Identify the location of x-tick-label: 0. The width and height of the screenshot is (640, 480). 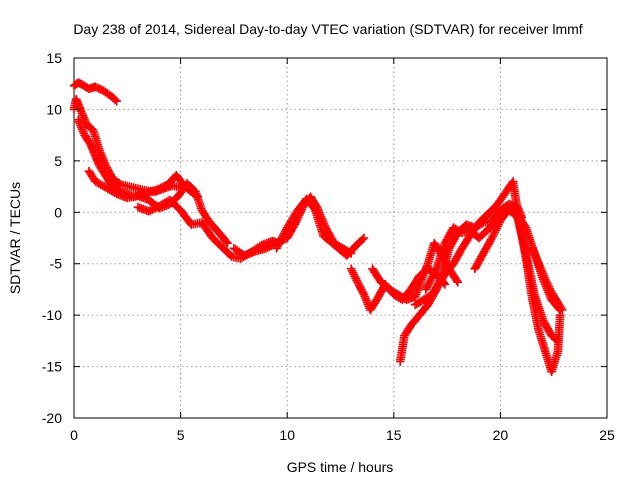
(74, 435).